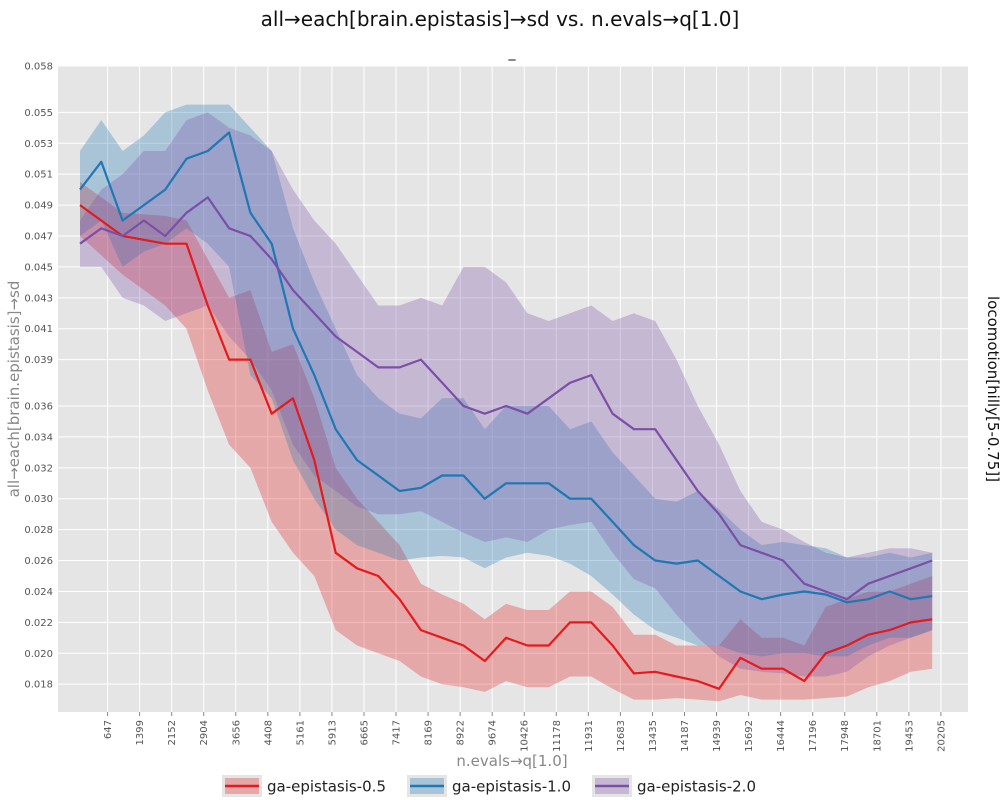 This screenshot has width=1000, height=800. Describe the element at coordinates (717, 736) in the screenshot. I see `x-tick-label: 14939` at that location.